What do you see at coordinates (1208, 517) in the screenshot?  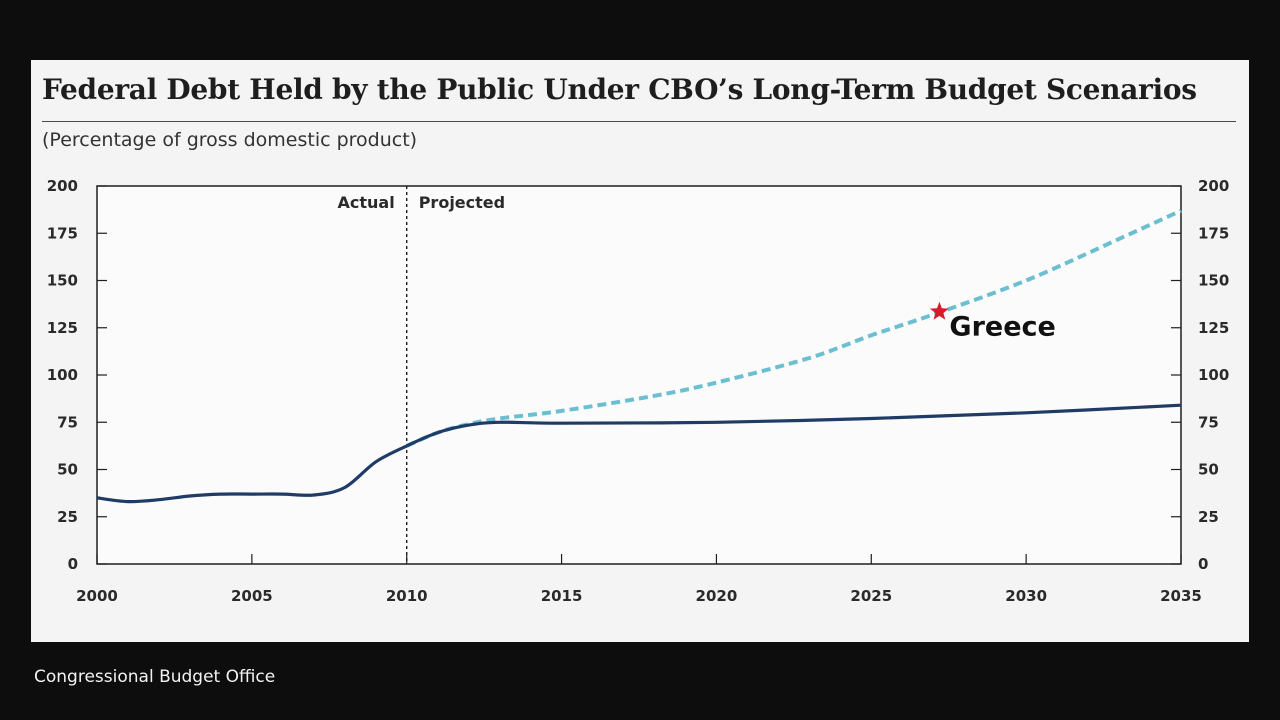 I see `y-tick-label-right: 25` at bounding box center [1208, 517].